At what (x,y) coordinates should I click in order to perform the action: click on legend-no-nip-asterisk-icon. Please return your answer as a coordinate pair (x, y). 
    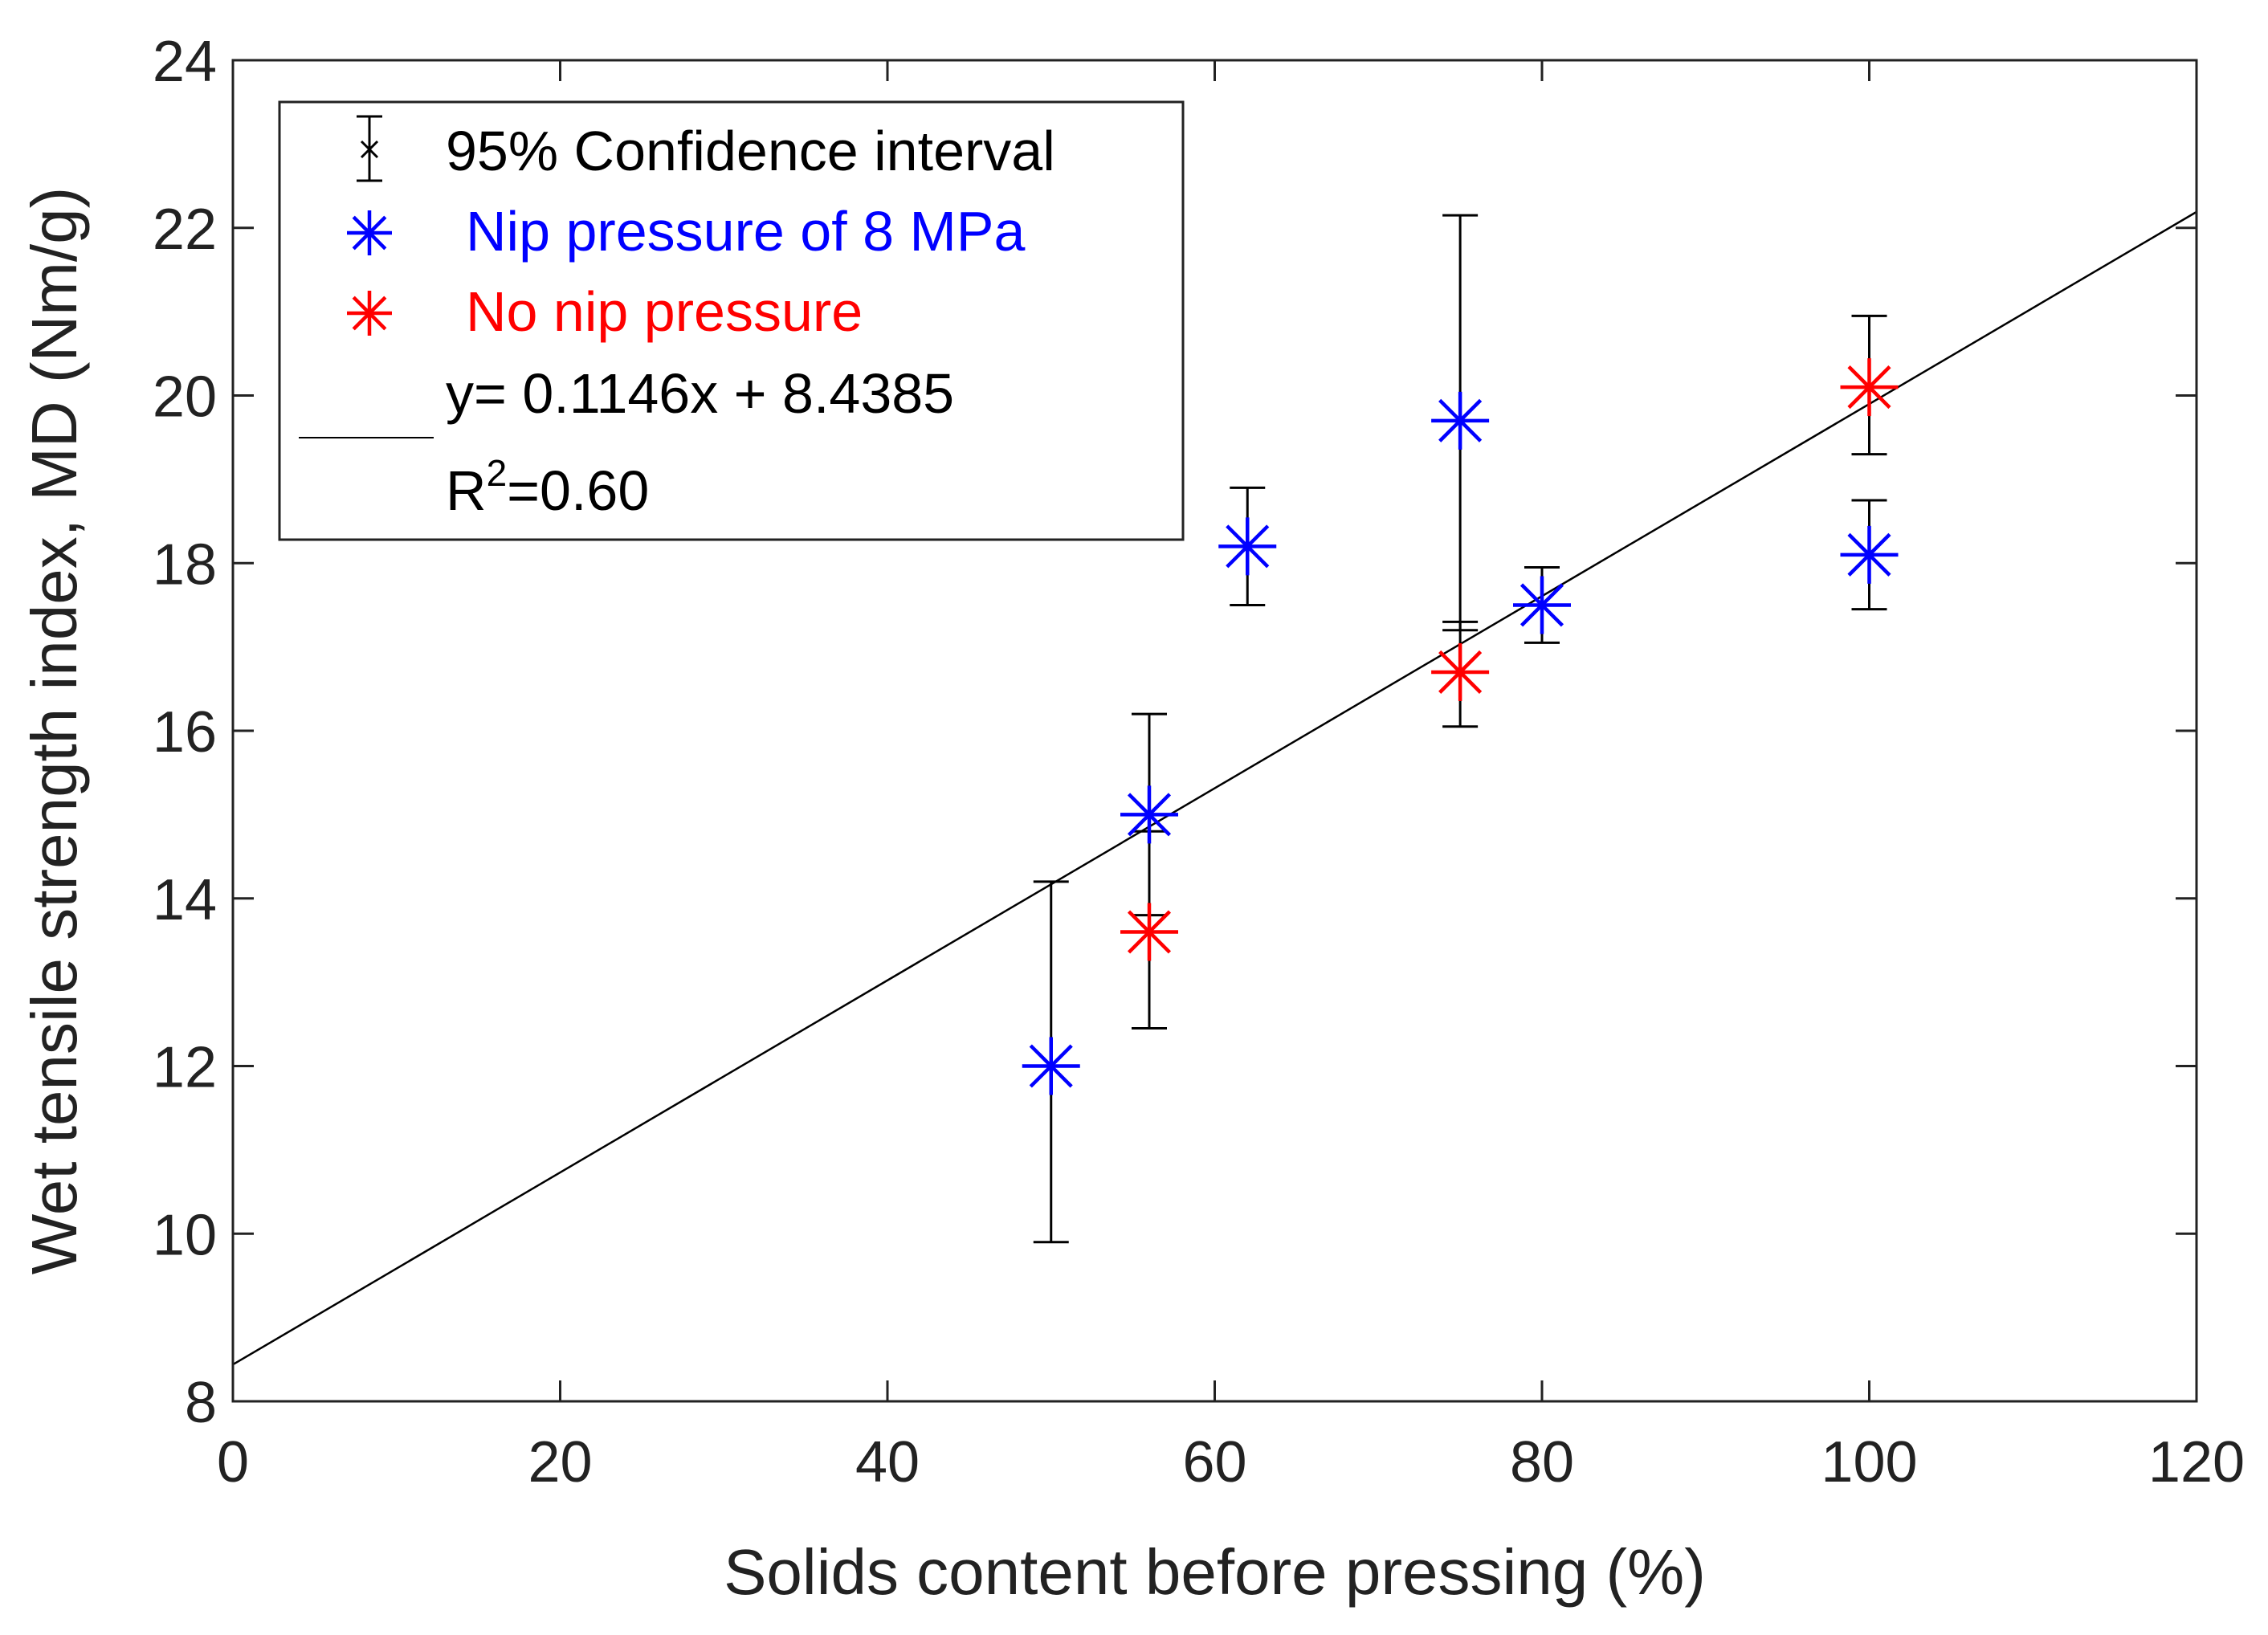
    Looking at the image, I should click on (370, 313).